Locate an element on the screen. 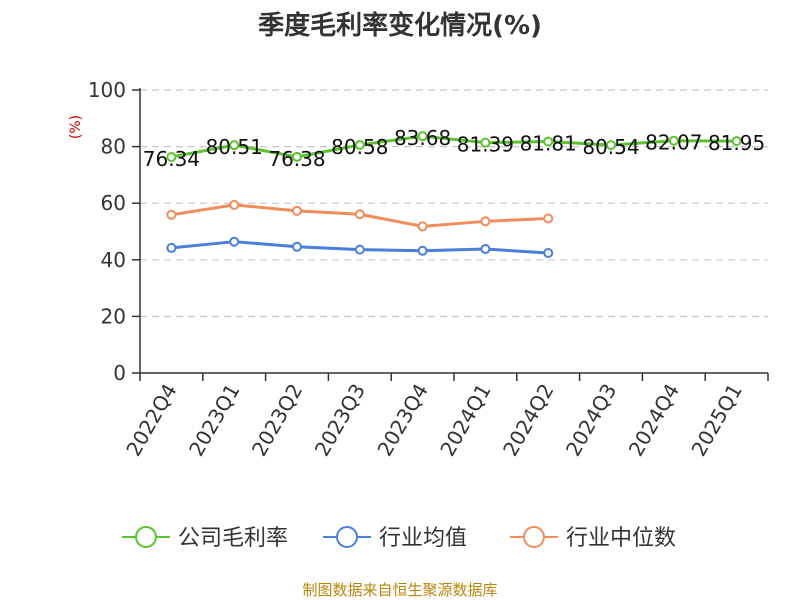 The width and height of the screenshot is (800, 600). data-label: 80.58 is located at coordinates (359, 147).